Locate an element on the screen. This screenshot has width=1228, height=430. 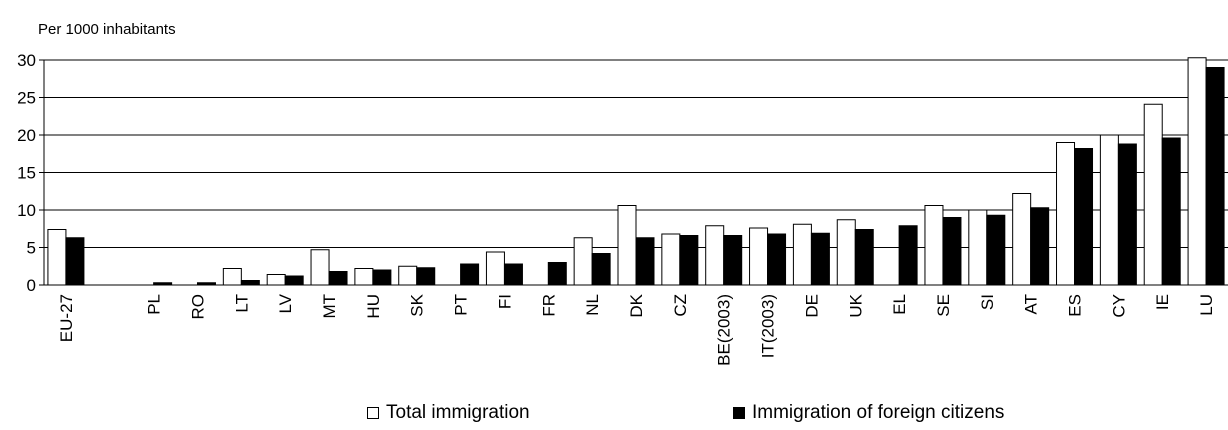
bar-total-ie is located at coordinates (1153, 194).